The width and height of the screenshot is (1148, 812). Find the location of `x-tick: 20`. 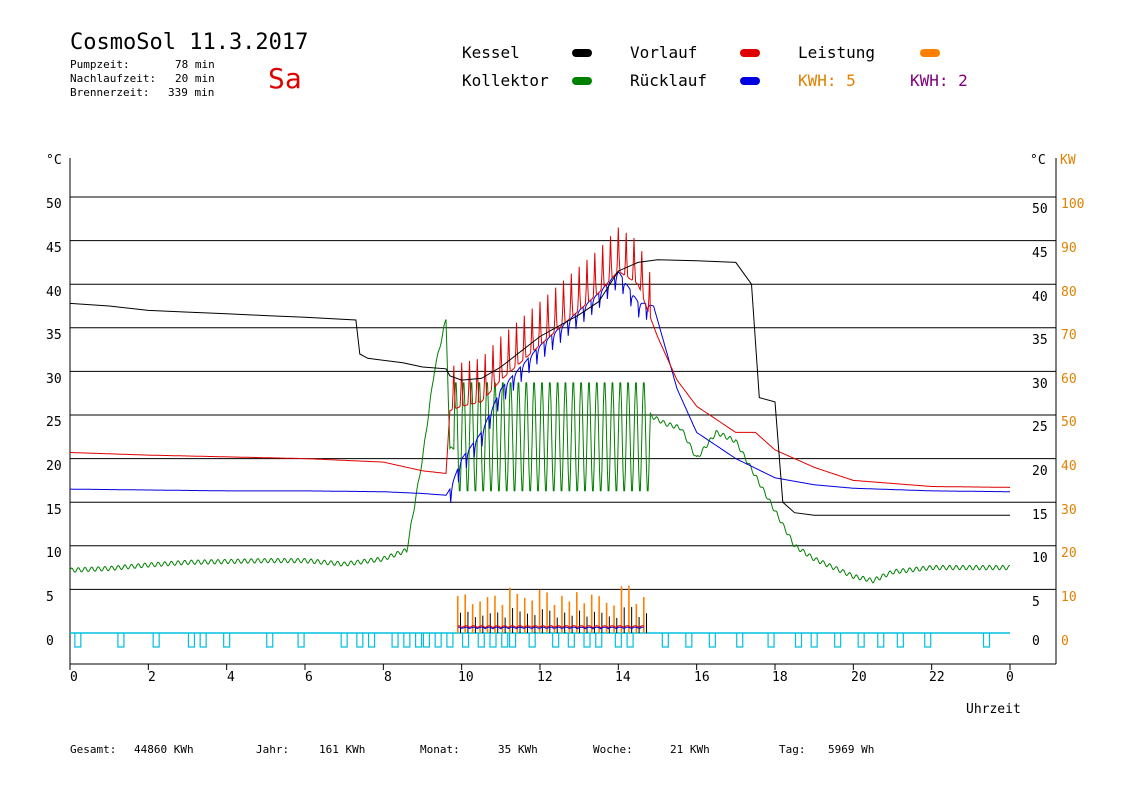

x-tick: 20 is located at coordinates (859, 677).